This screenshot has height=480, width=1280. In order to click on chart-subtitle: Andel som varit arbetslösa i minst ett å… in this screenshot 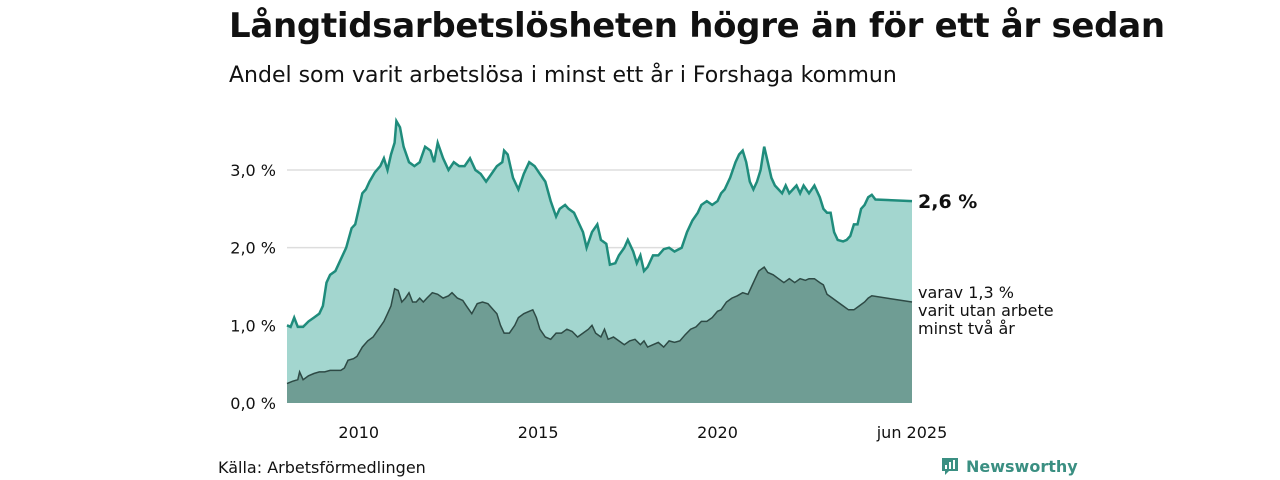, I will do `click(563, 75)`.